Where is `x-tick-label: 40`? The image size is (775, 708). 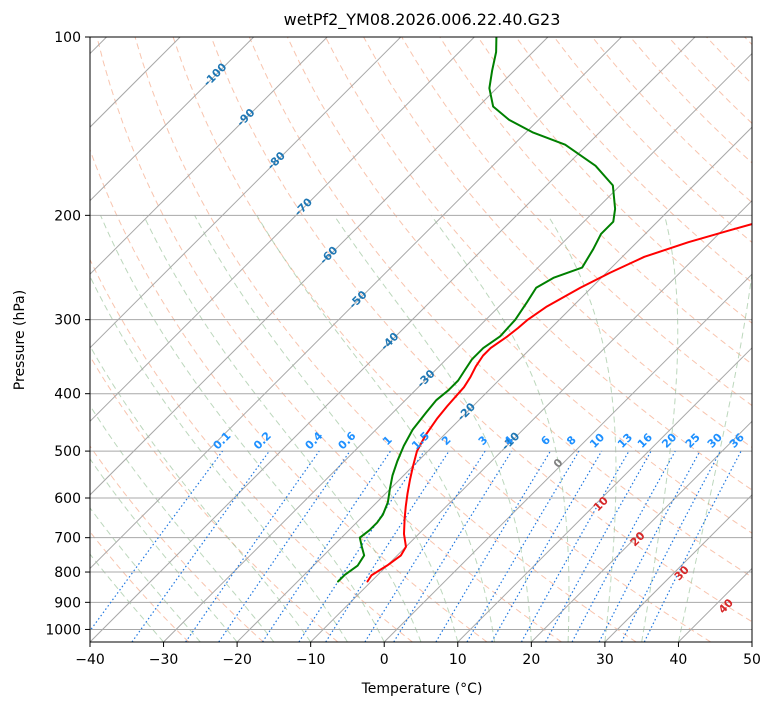
x-tick-label: 40 is located at coordinates (679, 660).